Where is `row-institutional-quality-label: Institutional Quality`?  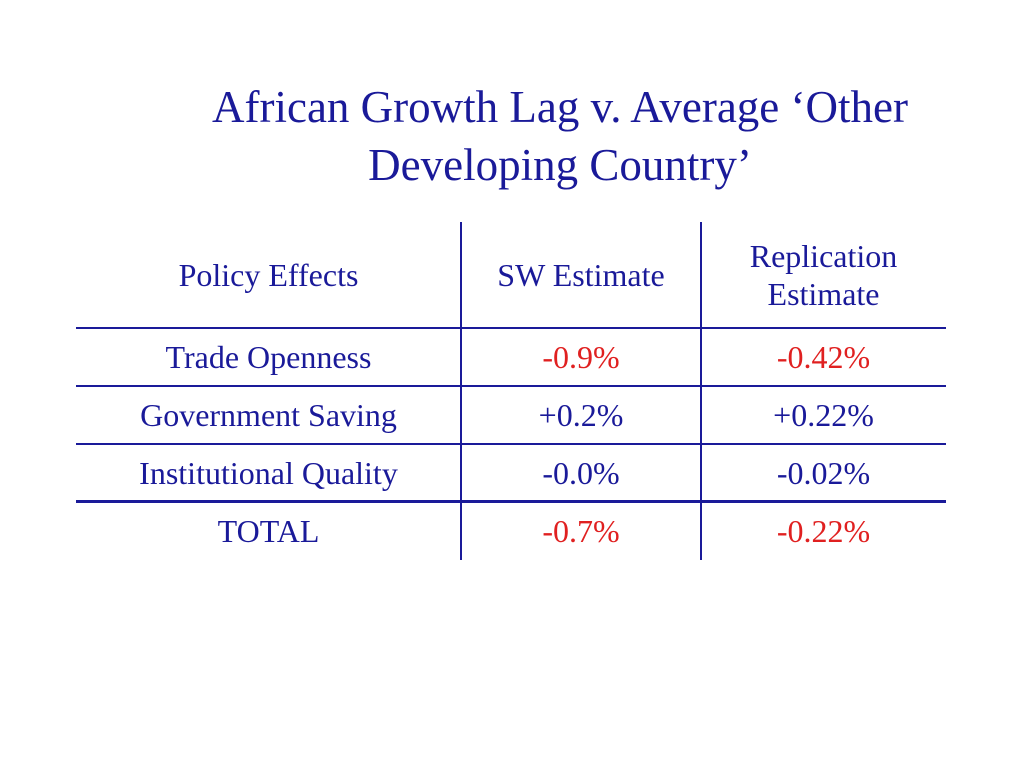
row-institutional-quality-label: Institutional Quality is located at coordinates (268, 473).